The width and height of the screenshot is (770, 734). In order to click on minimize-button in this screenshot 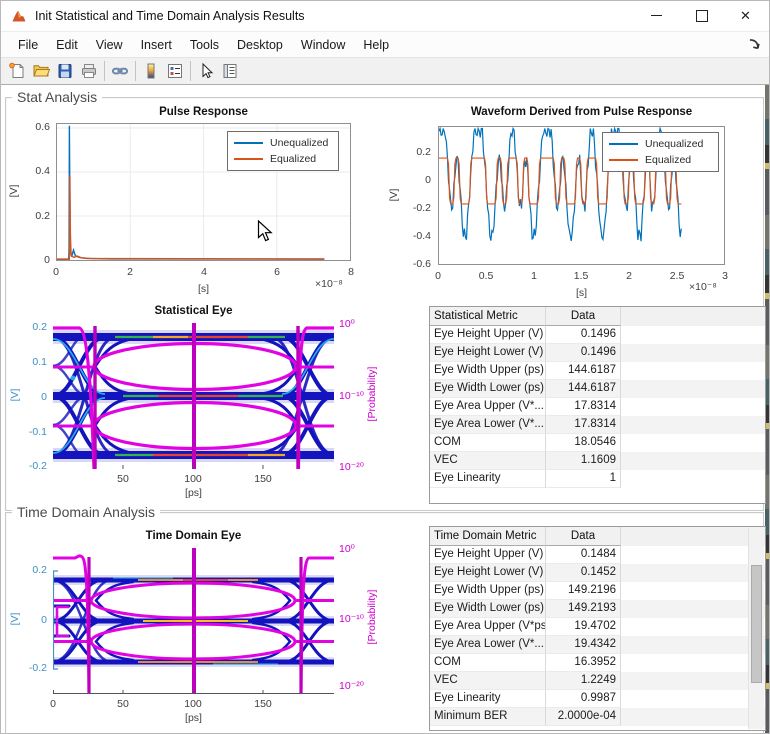, I will do `click(656, 15)`.